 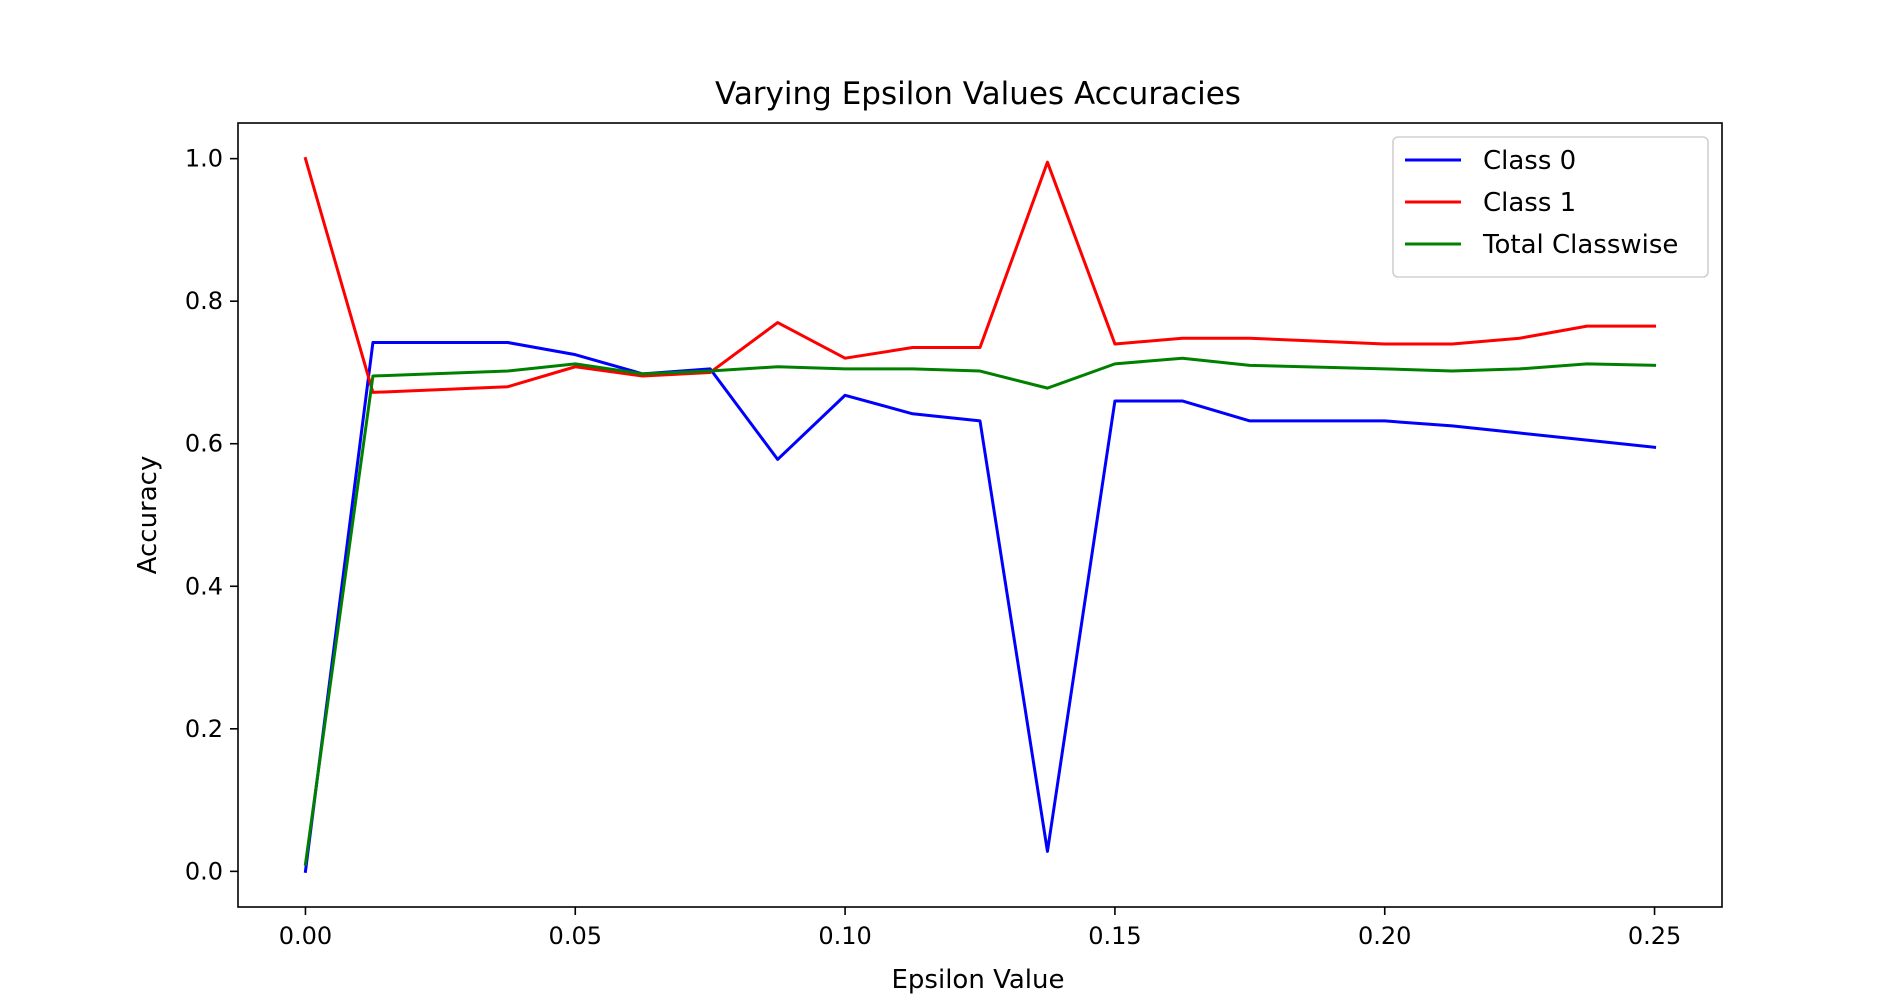 I want to click on y-tick-label: 0.6, so click(x=204, y=444).